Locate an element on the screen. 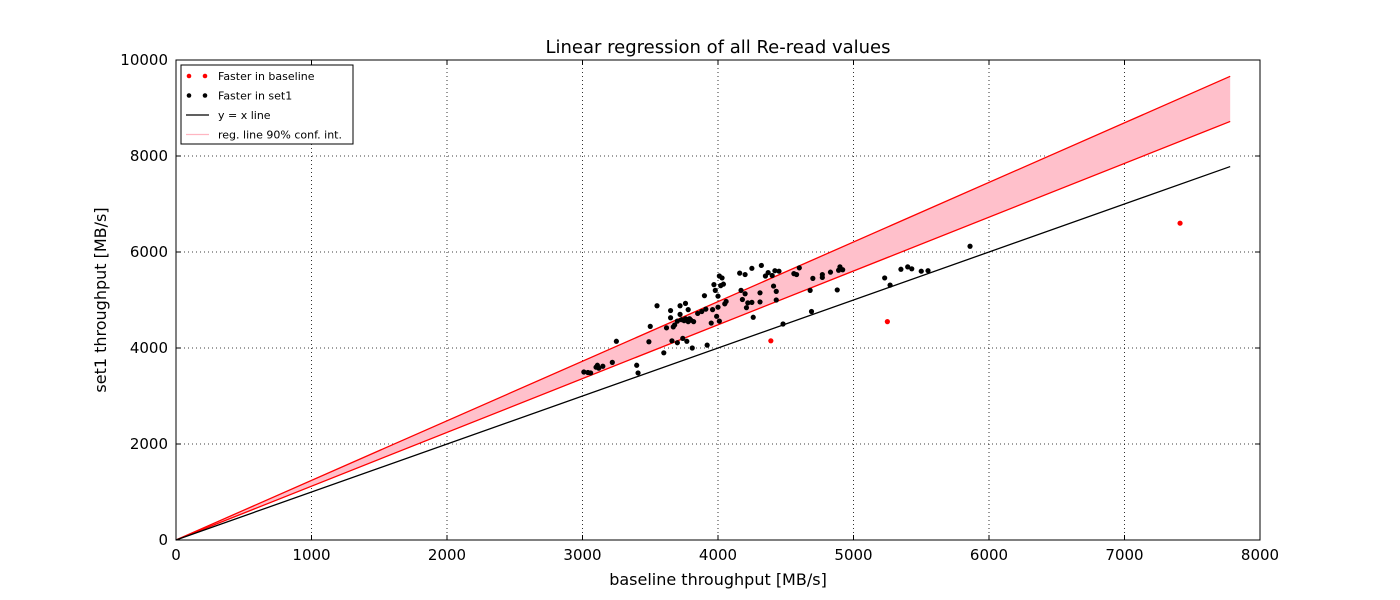  x-tick-label: 5000 is located at coordinates (853, 555).